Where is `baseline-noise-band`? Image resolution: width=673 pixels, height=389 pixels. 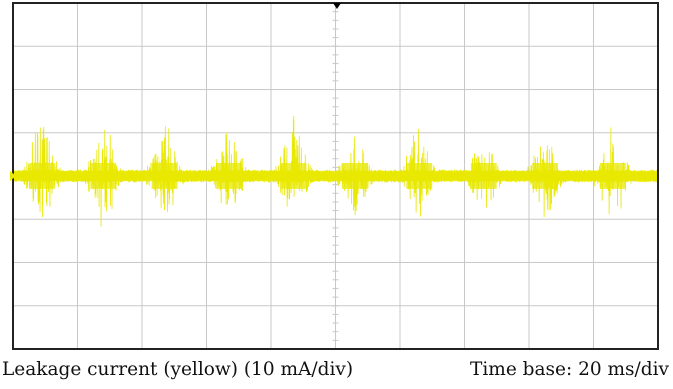 baseline-noise-band is located at coordinates (335, 176).